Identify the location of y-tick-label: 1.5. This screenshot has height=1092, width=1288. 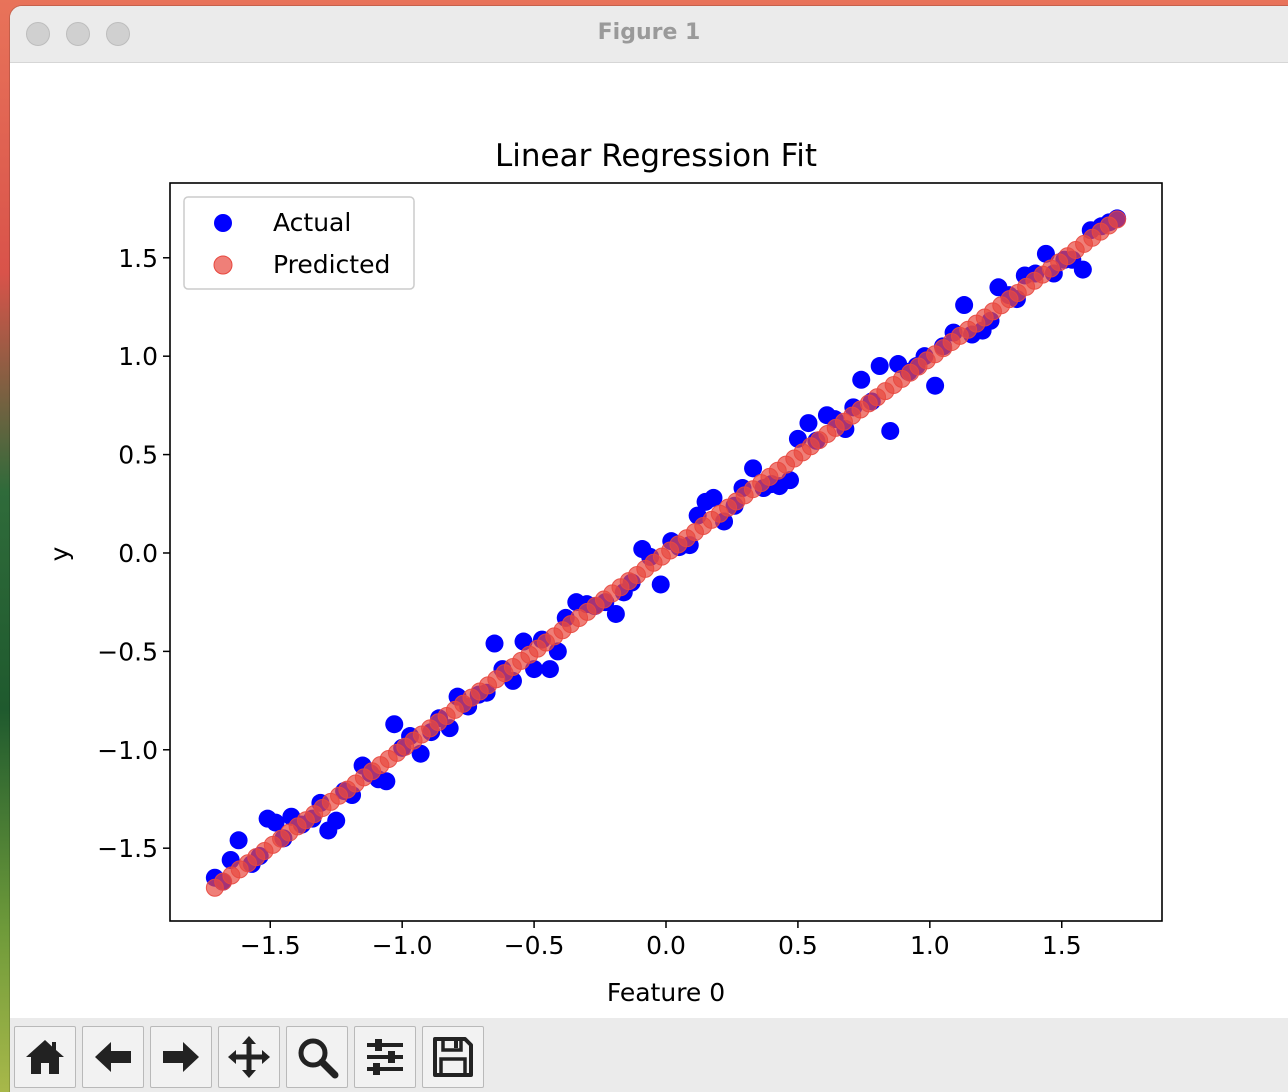
(138, 258).